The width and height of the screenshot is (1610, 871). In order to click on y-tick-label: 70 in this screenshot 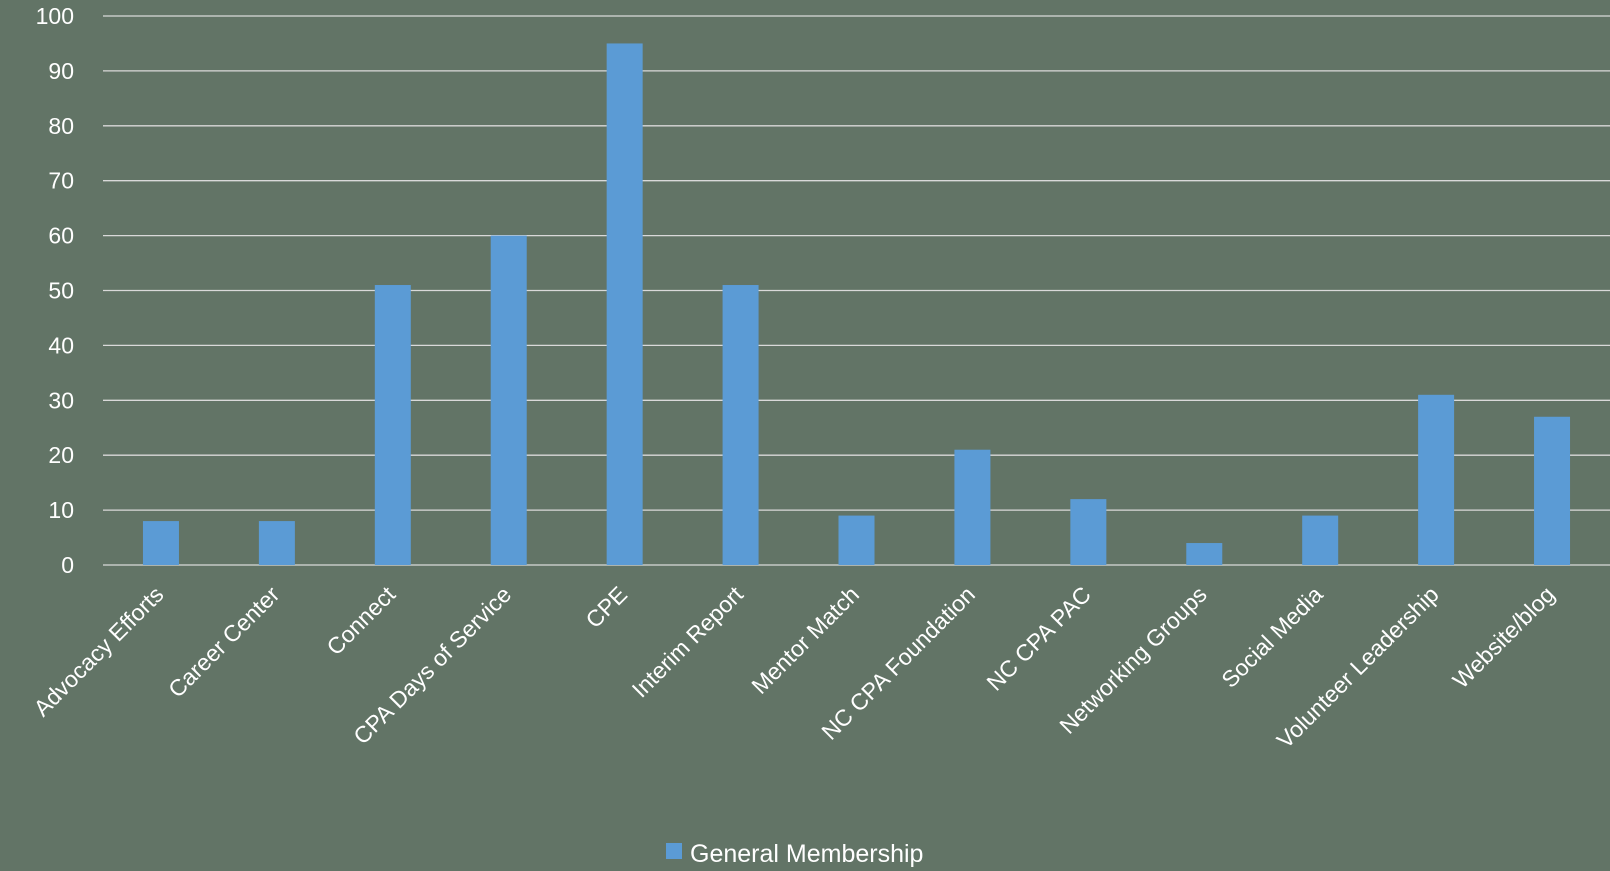, I will do `click(61, 181)`.